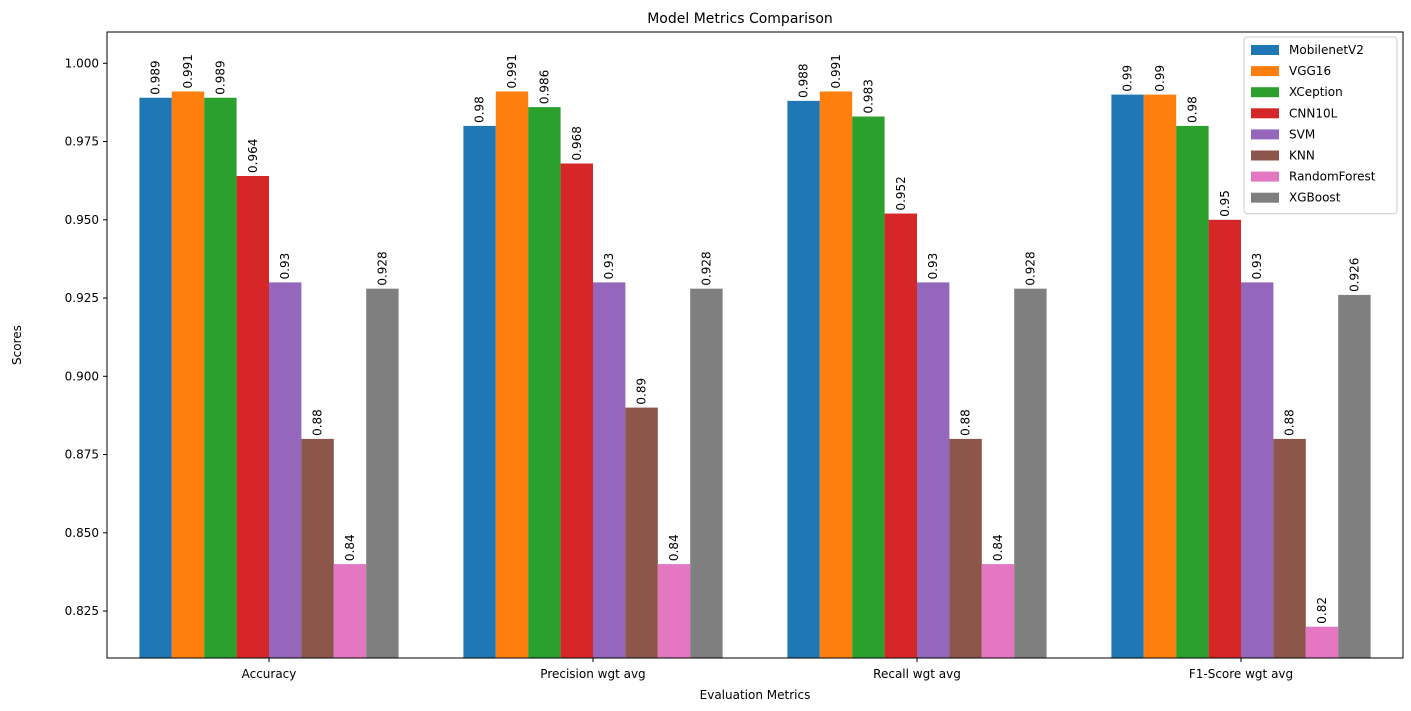  I want to click on data-label-randomforest-1: 0.84, so click(674, 547).